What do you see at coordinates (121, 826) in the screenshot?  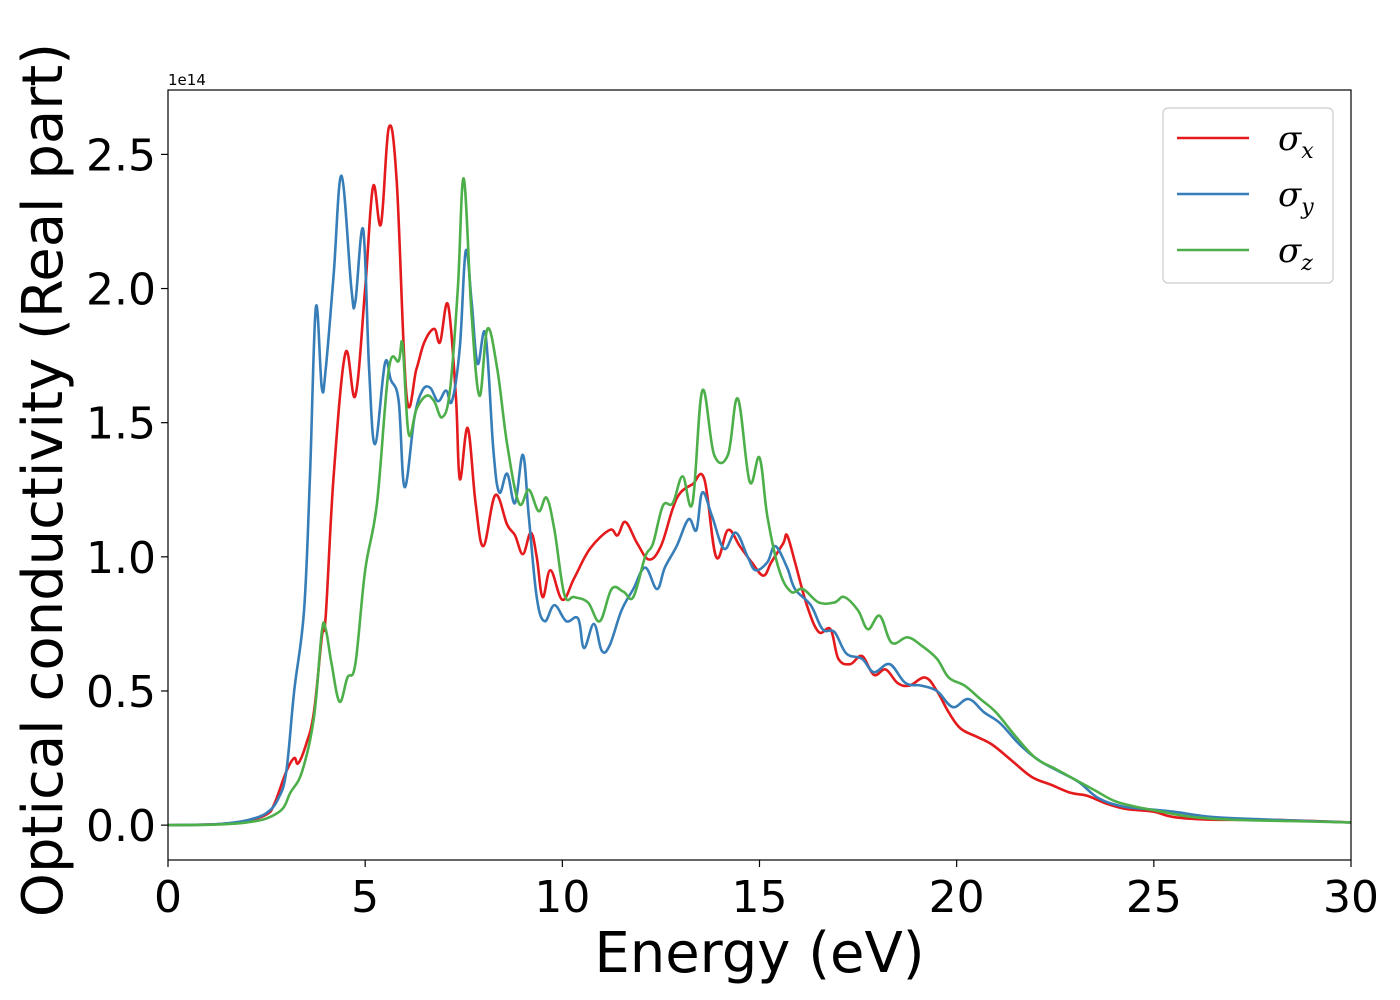 I see `y-tick-label: 0.0` at bounding box center [121, 826].